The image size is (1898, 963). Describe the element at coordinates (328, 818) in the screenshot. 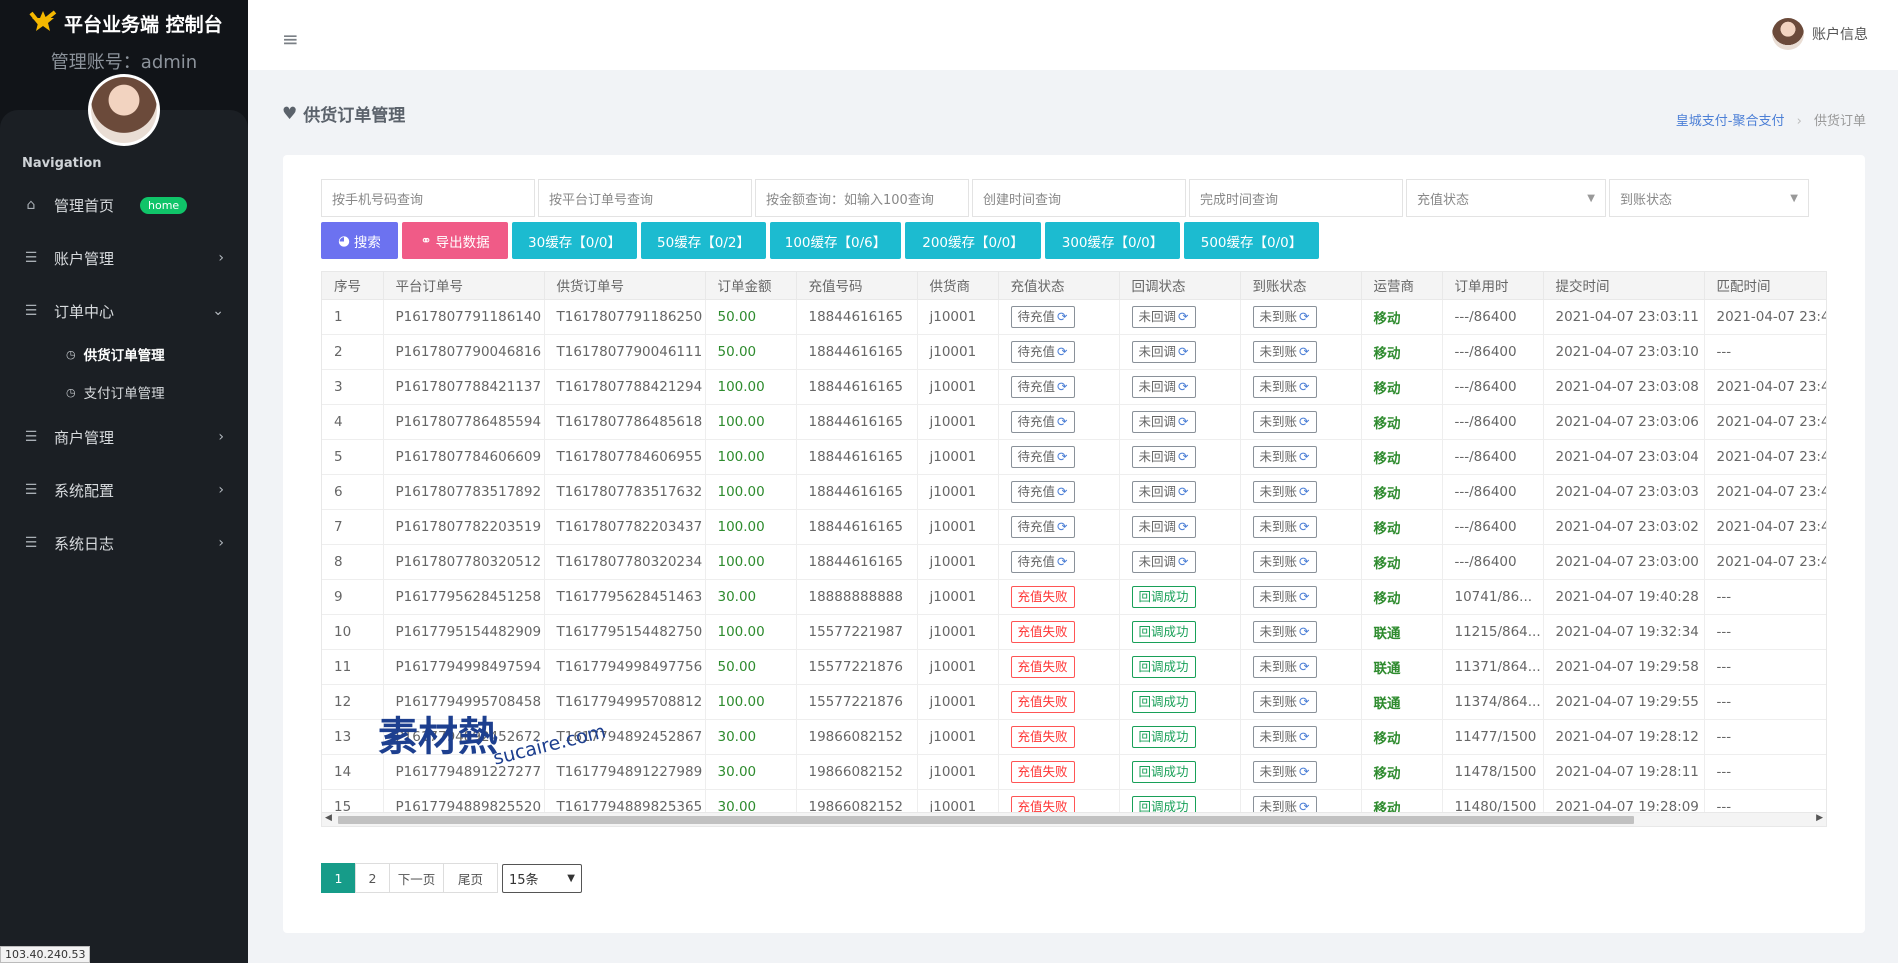

I see `scroll-left-icon: ◀` at that location.